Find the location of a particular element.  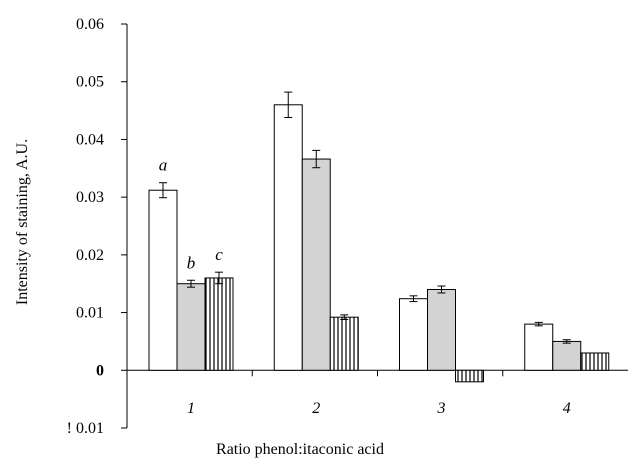

y-tick-label: 0.03 is located at coordinates (90, 197).